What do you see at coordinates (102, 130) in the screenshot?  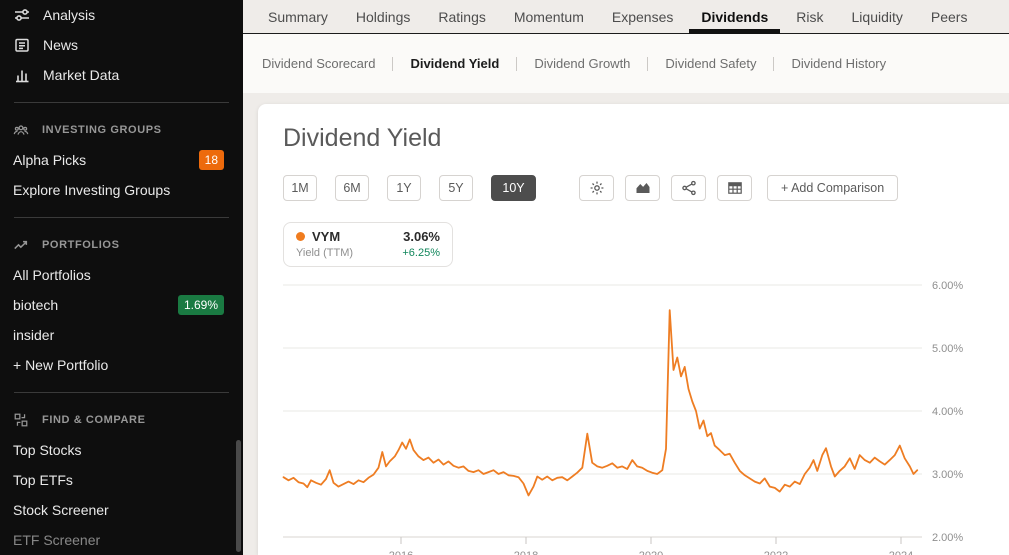 I see `sidebar-section-label: INVESTING GROUPS` at bounding box center [102, 130].